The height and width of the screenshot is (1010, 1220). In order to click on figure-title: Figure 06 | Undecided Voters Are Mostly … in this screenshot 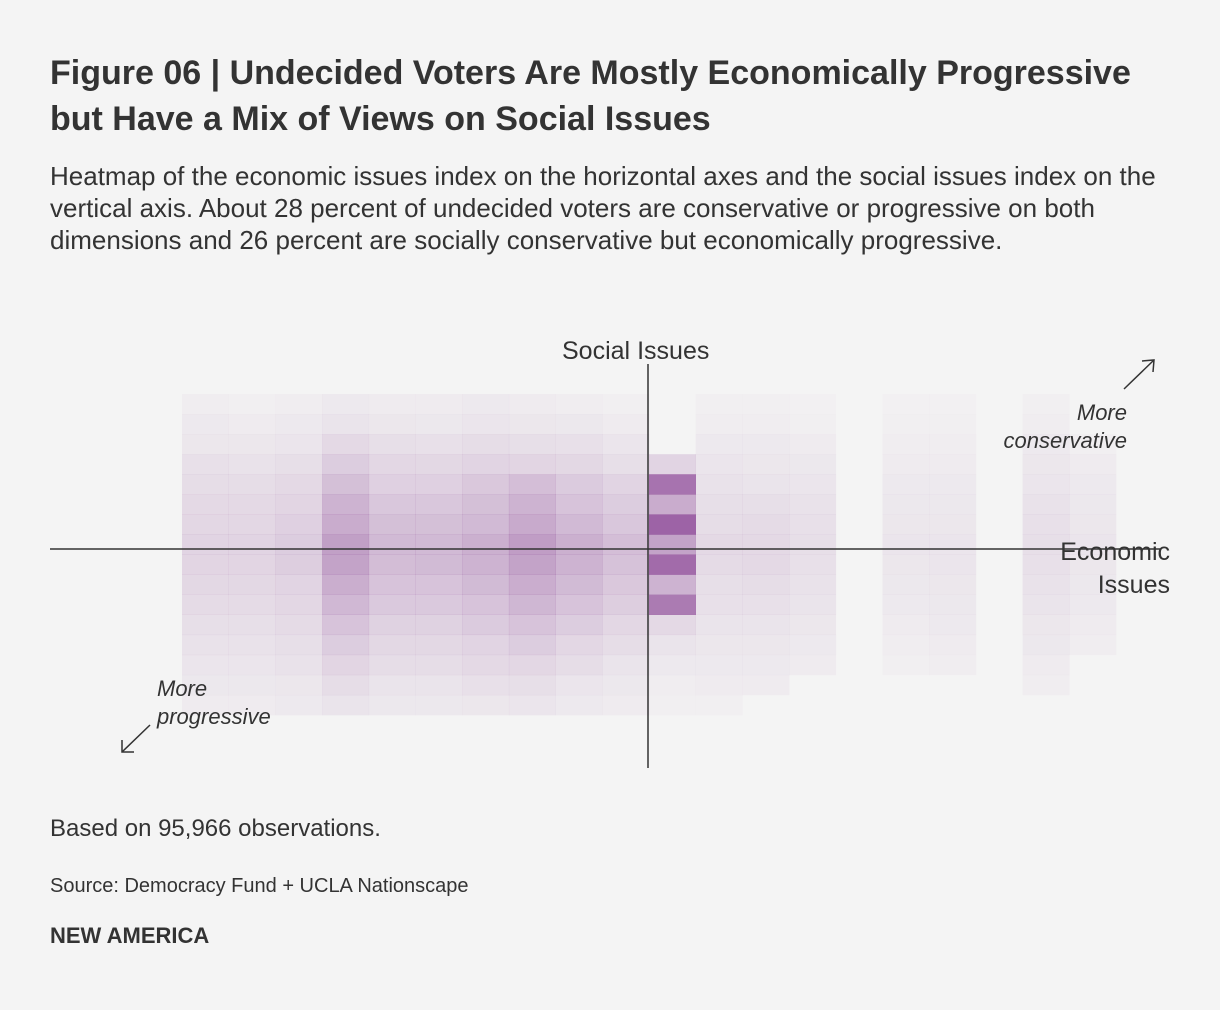, I will do `click(590, 96)`.